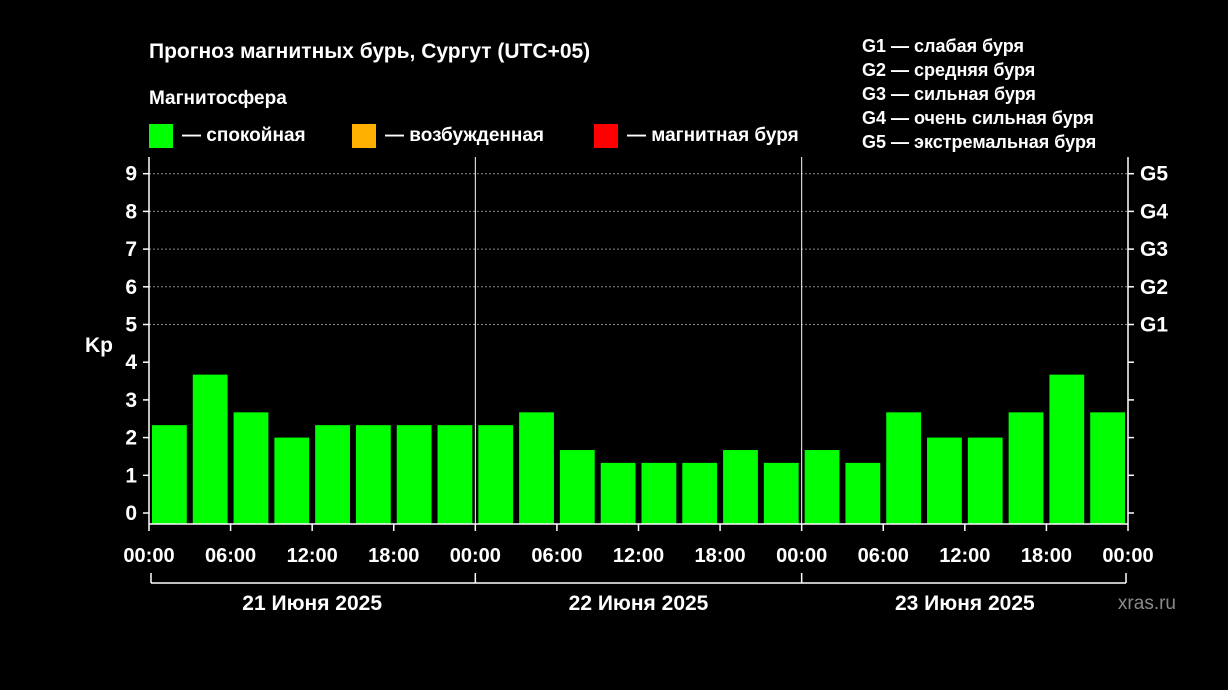  Describe the element at coordinates (131, 249) in the screenshot. I see `y-tick-label: 7` at that location.